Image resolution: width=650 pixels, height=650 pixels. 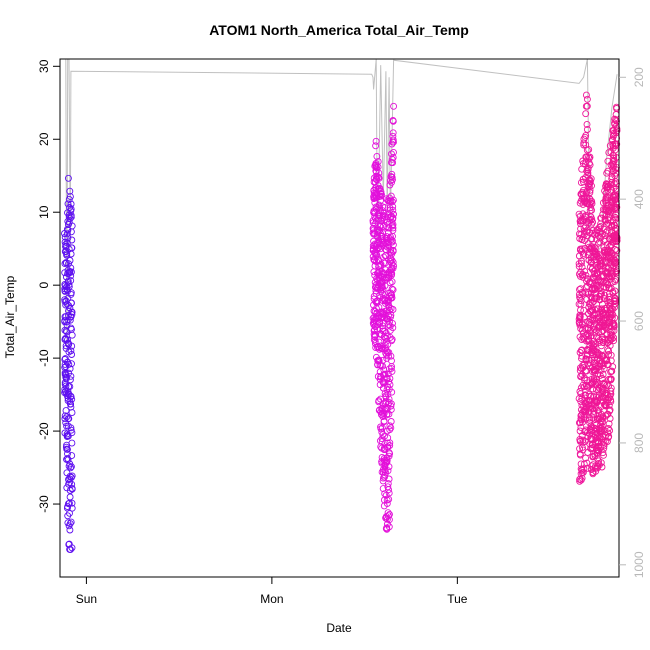 What do you see at coordinates (10, 316) in the screenshot?
I see `y-axis-label: Total_Air_Temp` at bounding box center [10, 316].